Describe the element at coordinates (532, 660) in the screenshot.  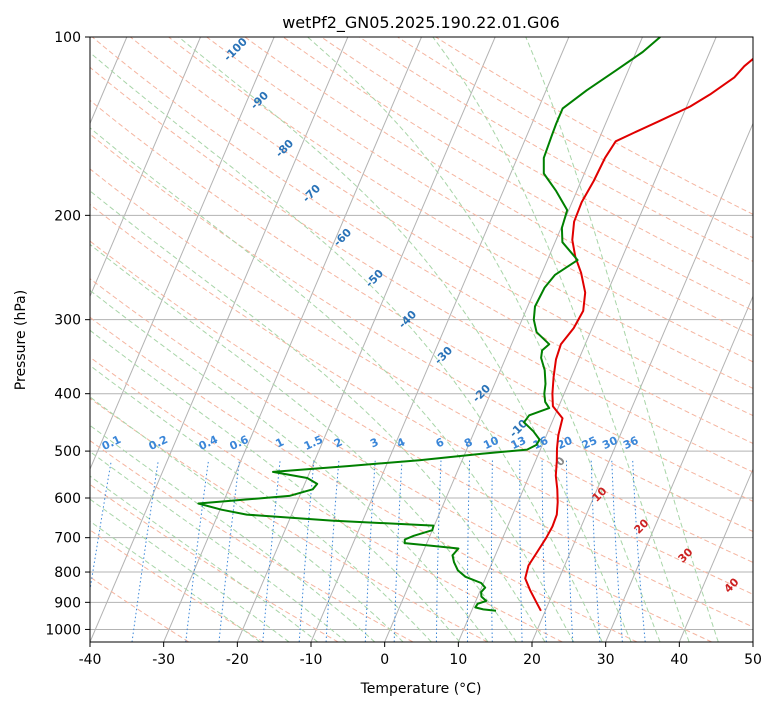
I see `x-tick-label: 20` at that location.